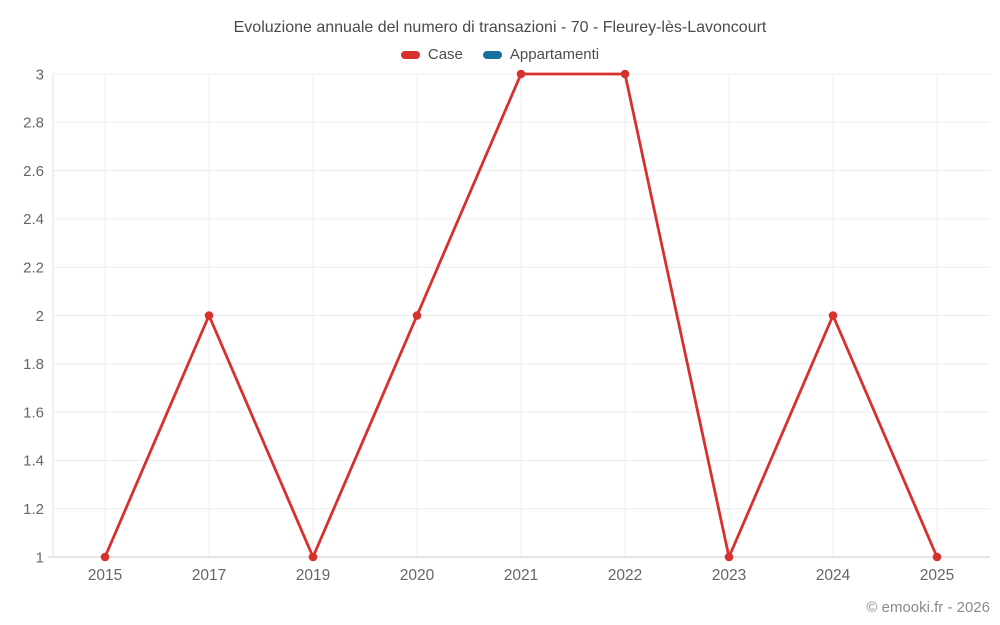 The width and height of the screenshot is (1000, 625). What do you see at coordinates (928, 607) in the screenshot?
I see `watermark: © emooki.fr - 2026` at bounding box center [928, 607].